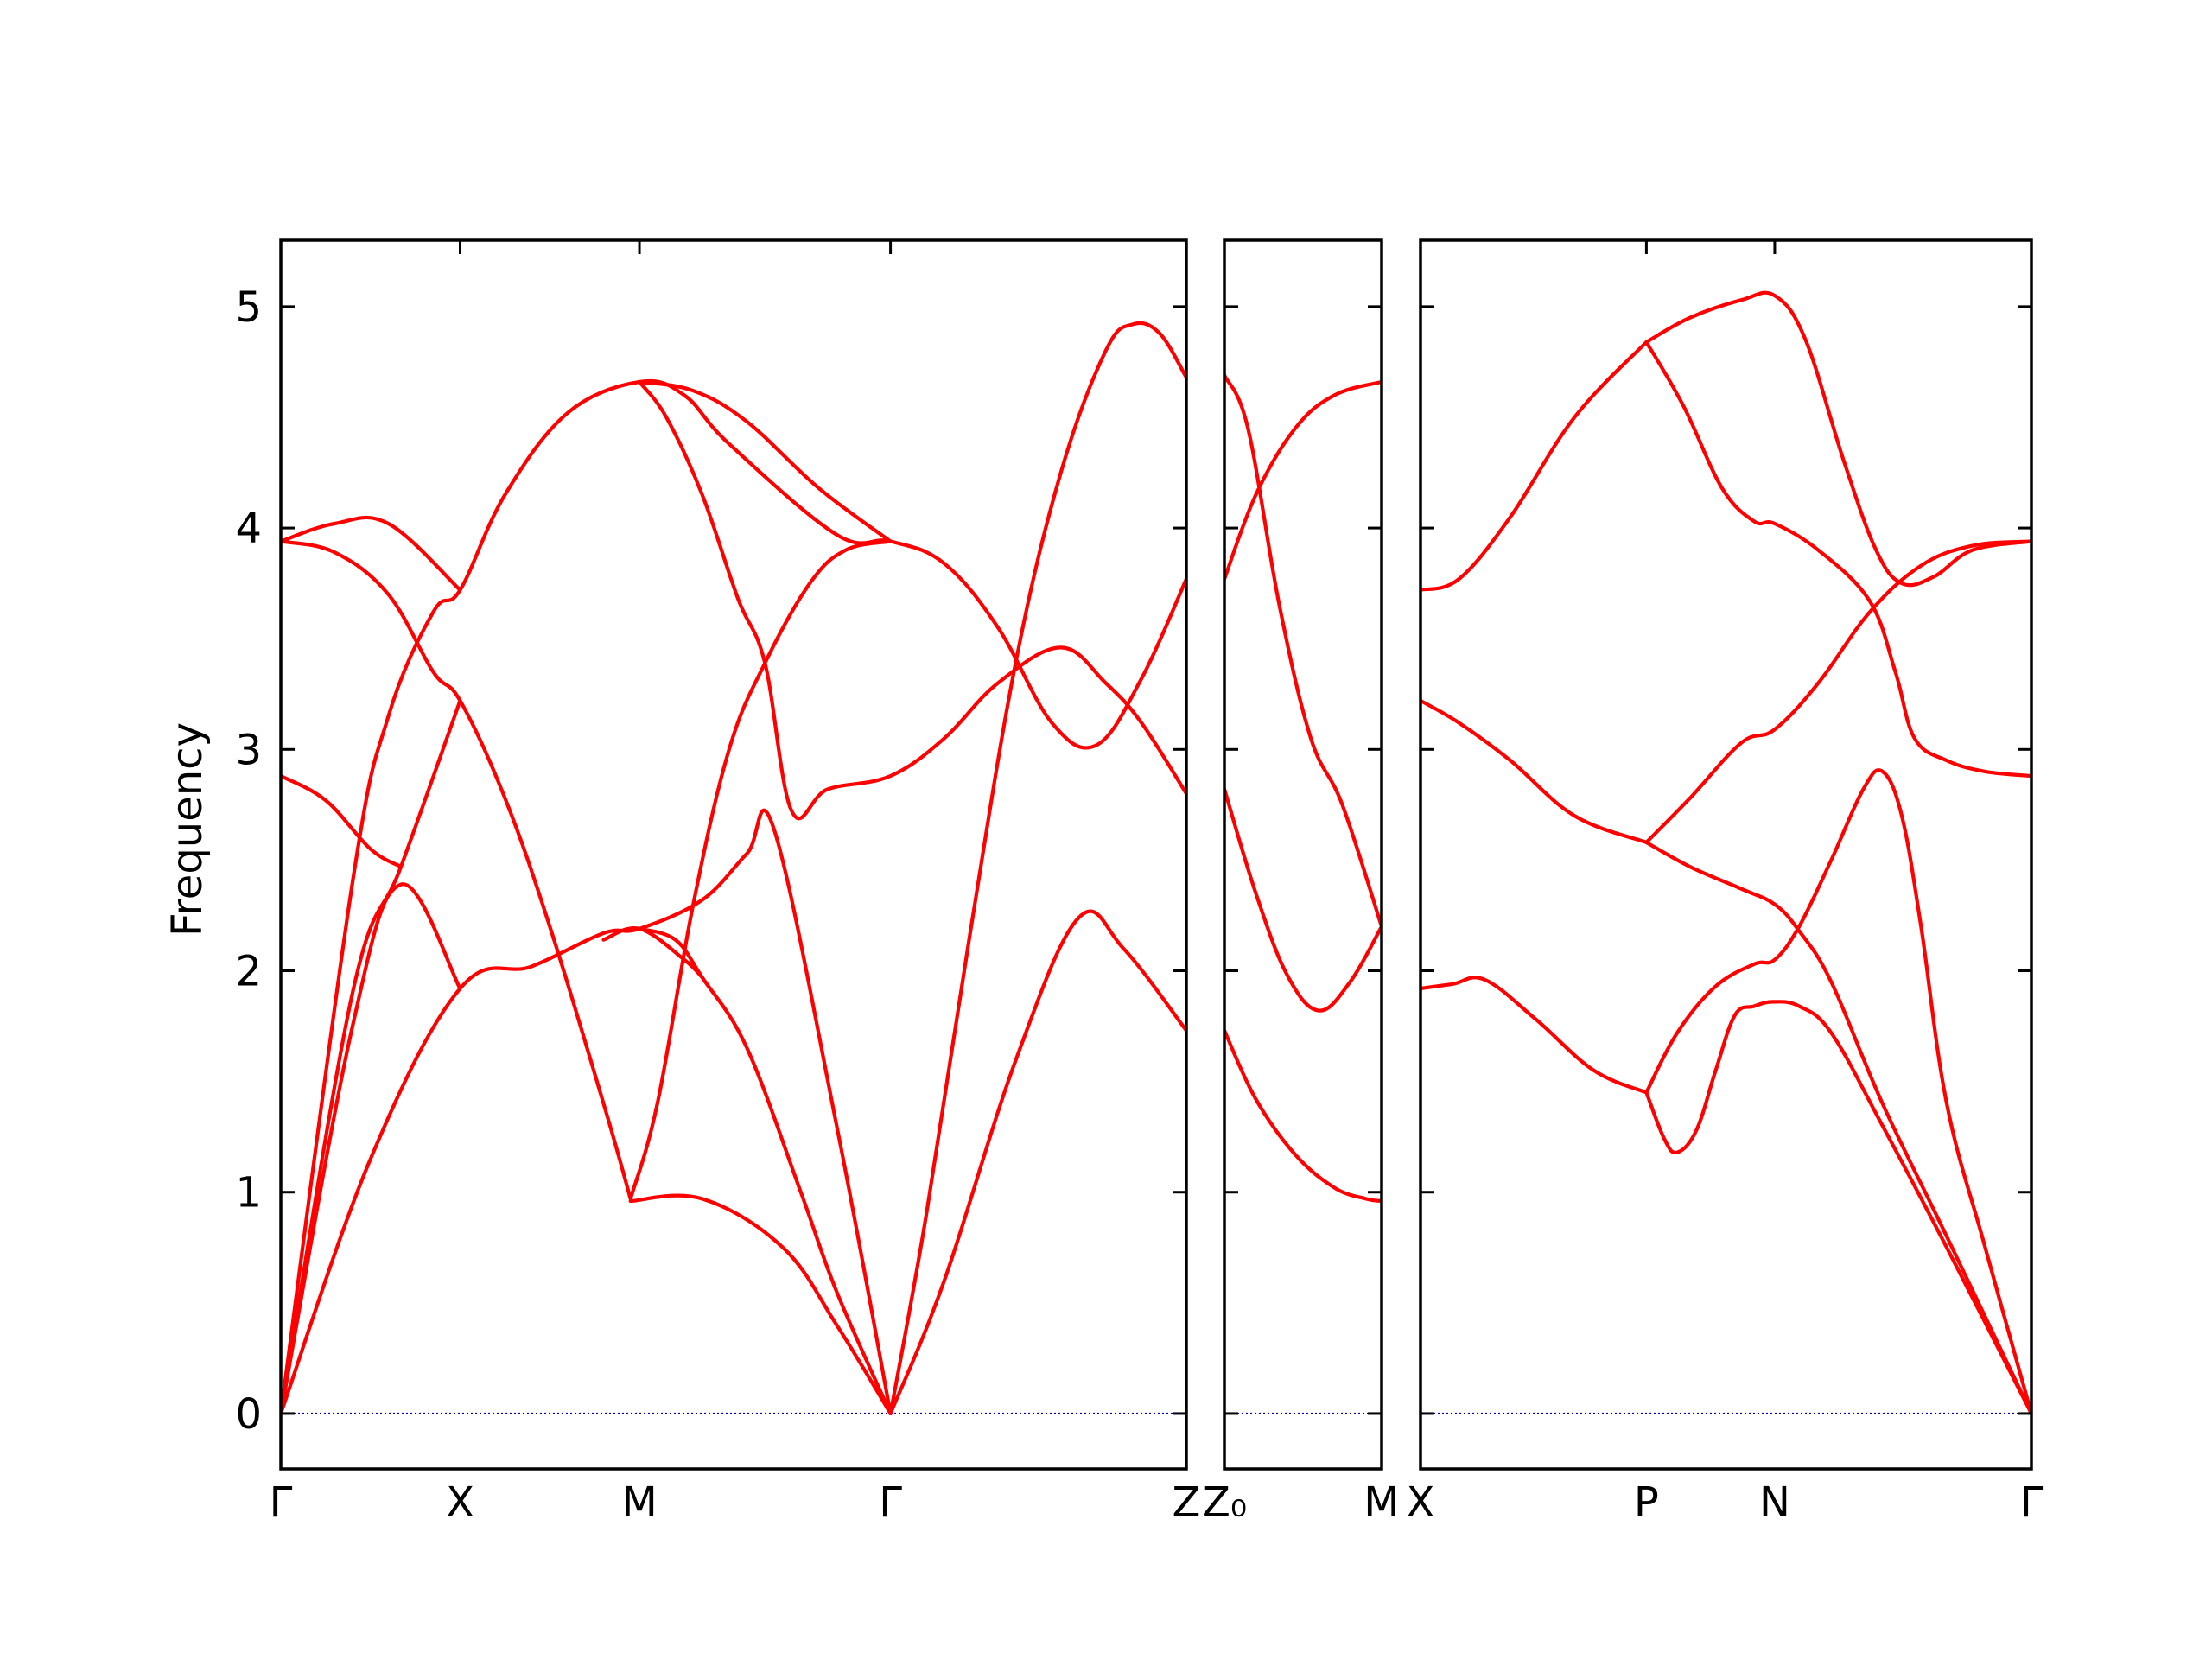 This screenshot has height=1659, width=2212. What do you see at coordinates (248, 750) in the screenshot?
I see `y-tick-label: 3` at bounding box center [248, 750].